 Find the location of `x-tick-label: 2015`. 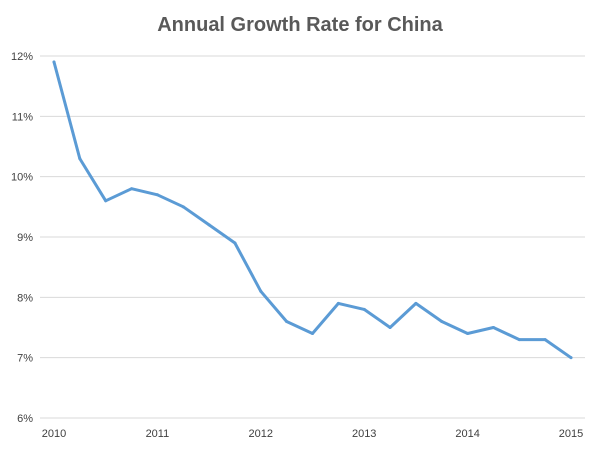

x-tick-label: 2015 is located at coordinates (571, 434).